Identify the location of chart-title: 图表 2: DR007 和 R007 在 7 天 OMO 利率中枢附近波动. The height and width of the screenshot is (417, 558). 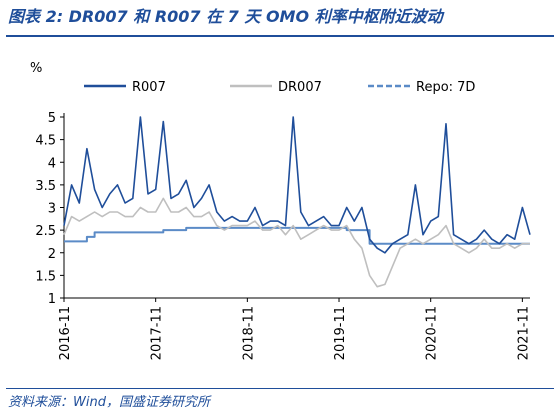
(225, 16).